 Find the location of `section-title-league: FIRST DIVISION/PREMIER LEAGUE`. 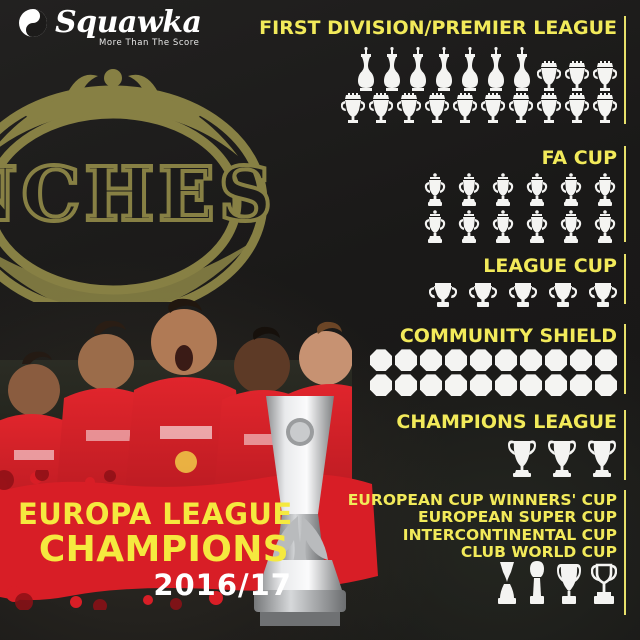

section-title-league: FIRST DIVISION/PREMIER LEAGUE is located at coordinates (438, 28).